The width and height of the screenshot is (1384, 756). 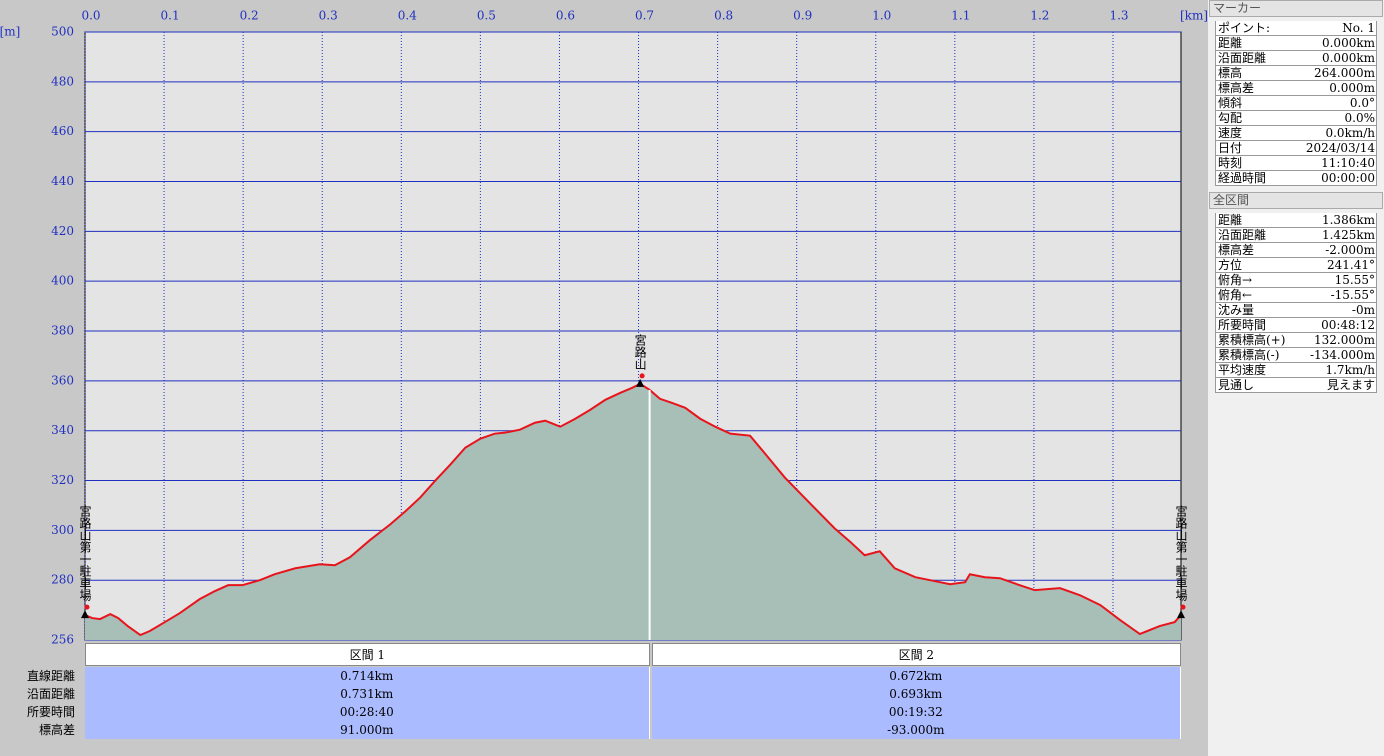 What do you see at coordinates (1340, 148) in the screenshot?
I see `panel-value: 2024/03/14` at bounding box center [1340, 148].